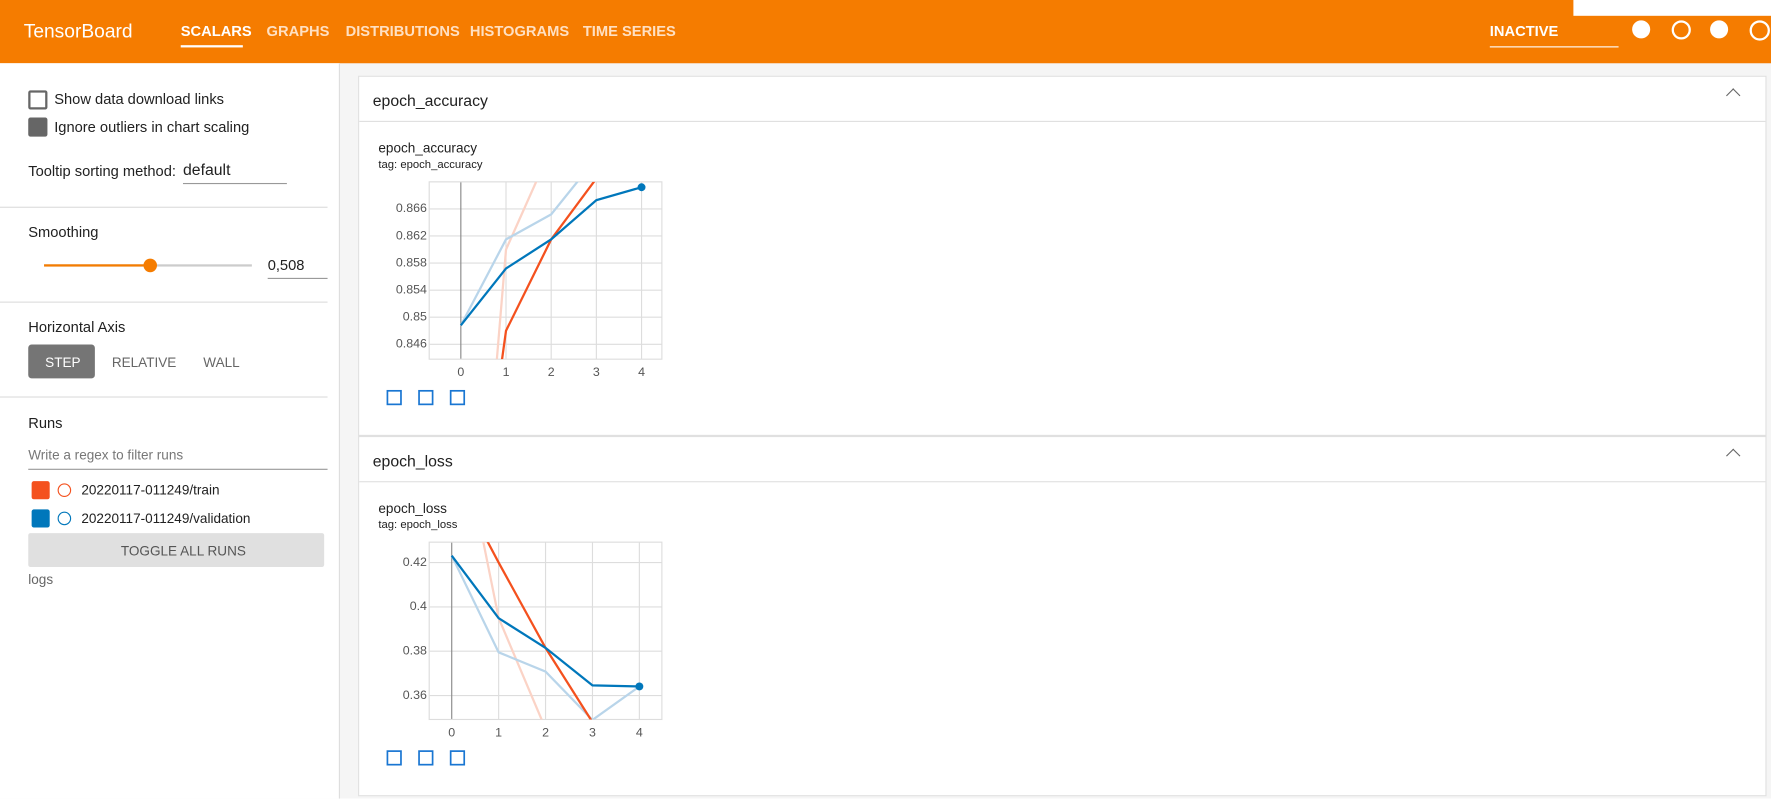 Image resolution: width=1771 pixels, height=799 pixels. I want to click on card-header: epoch_accuracy, so click(430, 100).